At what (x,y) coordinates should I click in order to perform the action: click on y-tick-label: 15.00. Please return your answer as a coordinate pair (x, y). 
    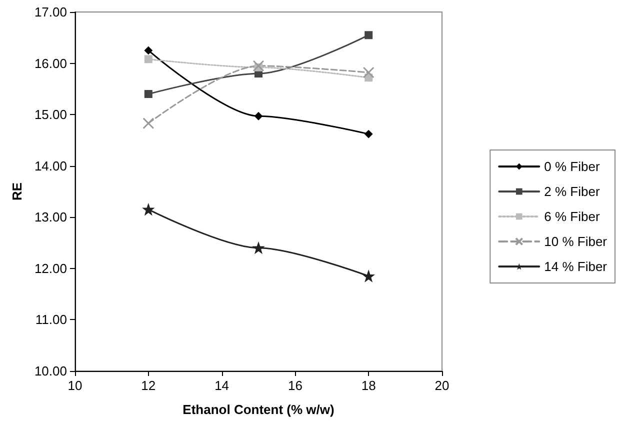
    Looking at the image, I should click on (50, 114).